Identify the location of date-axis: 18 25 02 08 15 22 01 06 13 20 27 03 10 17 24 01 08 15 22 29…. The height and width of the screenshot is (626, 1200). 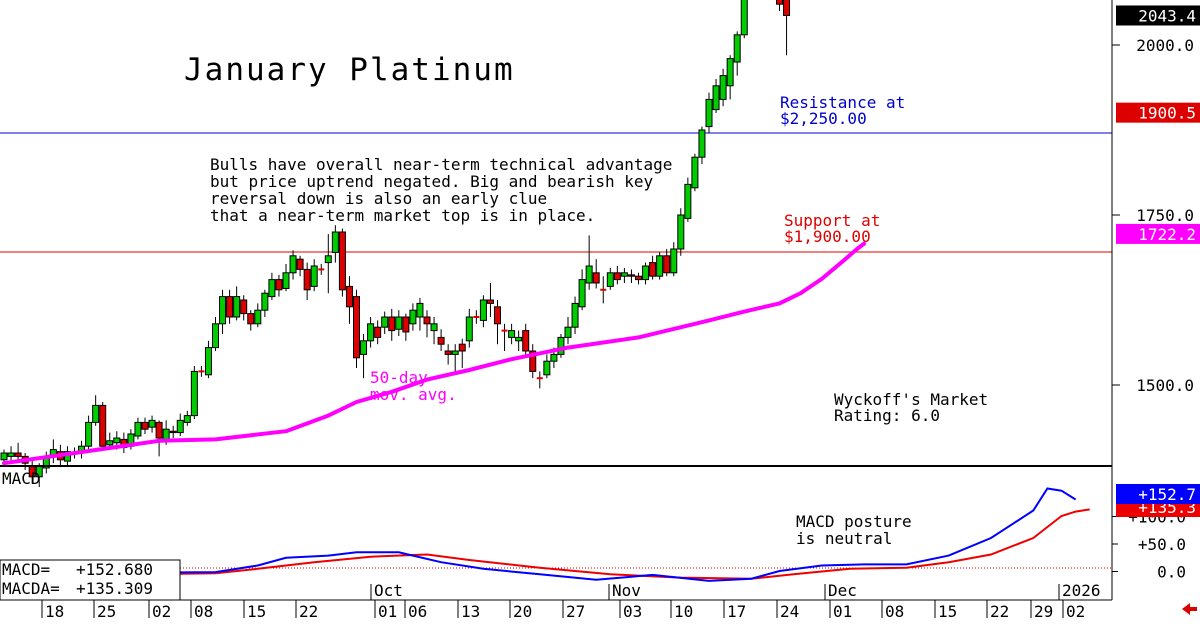
(556, 601).